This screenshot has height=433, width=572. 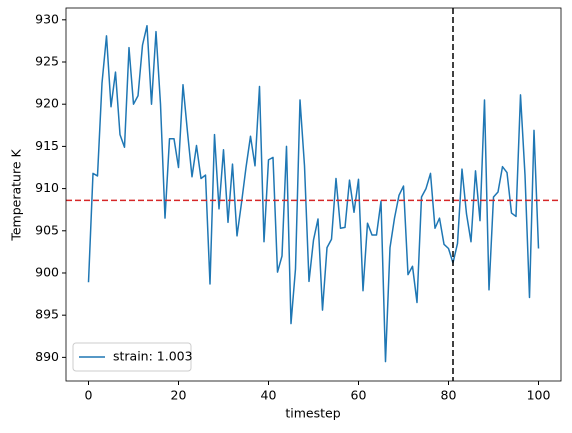 I want to click on y-tick-label: 895, so click(x=47, y=314).